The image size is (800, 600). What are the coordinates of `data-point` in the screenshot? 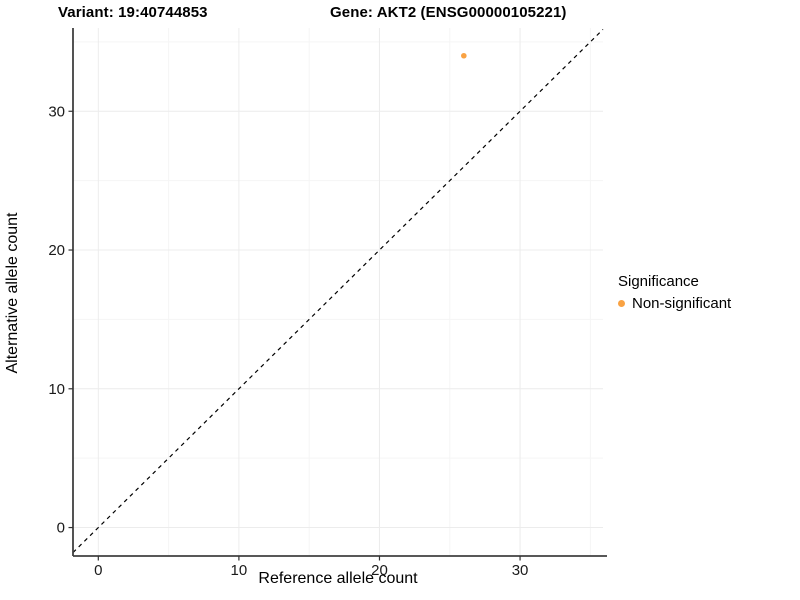 It's located at (464, 55).